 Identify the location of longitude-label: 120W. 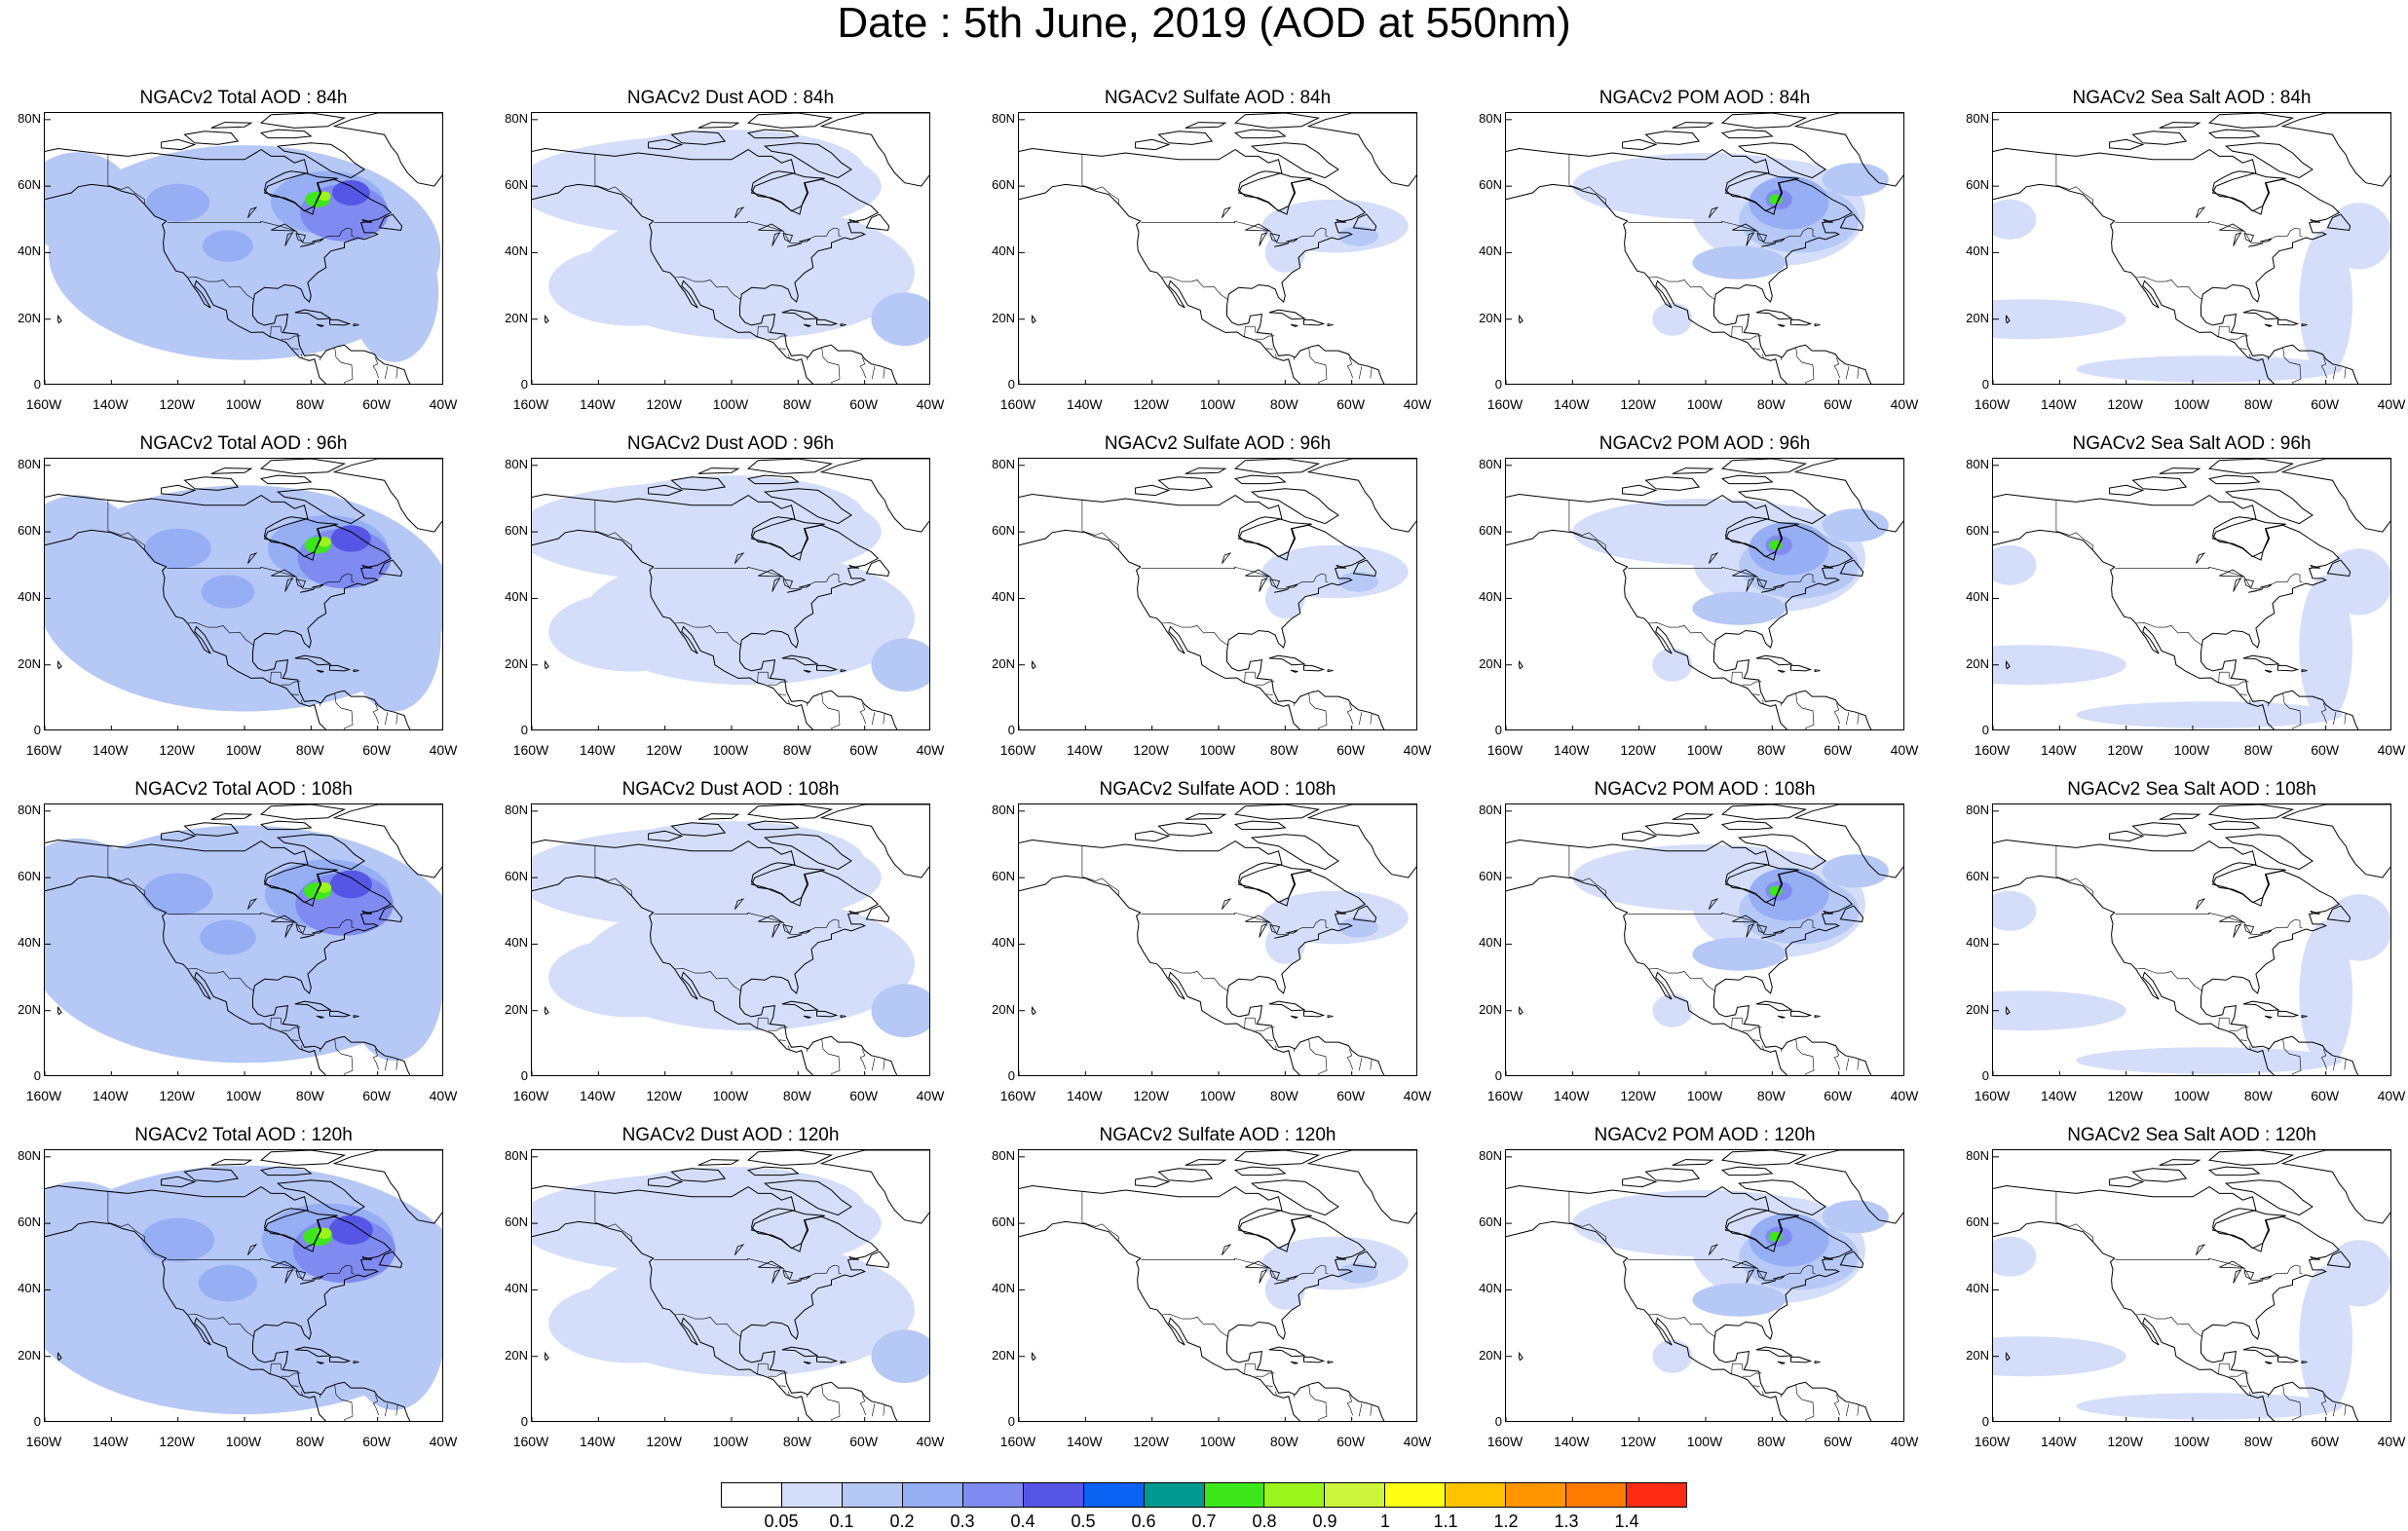
(177, 750).